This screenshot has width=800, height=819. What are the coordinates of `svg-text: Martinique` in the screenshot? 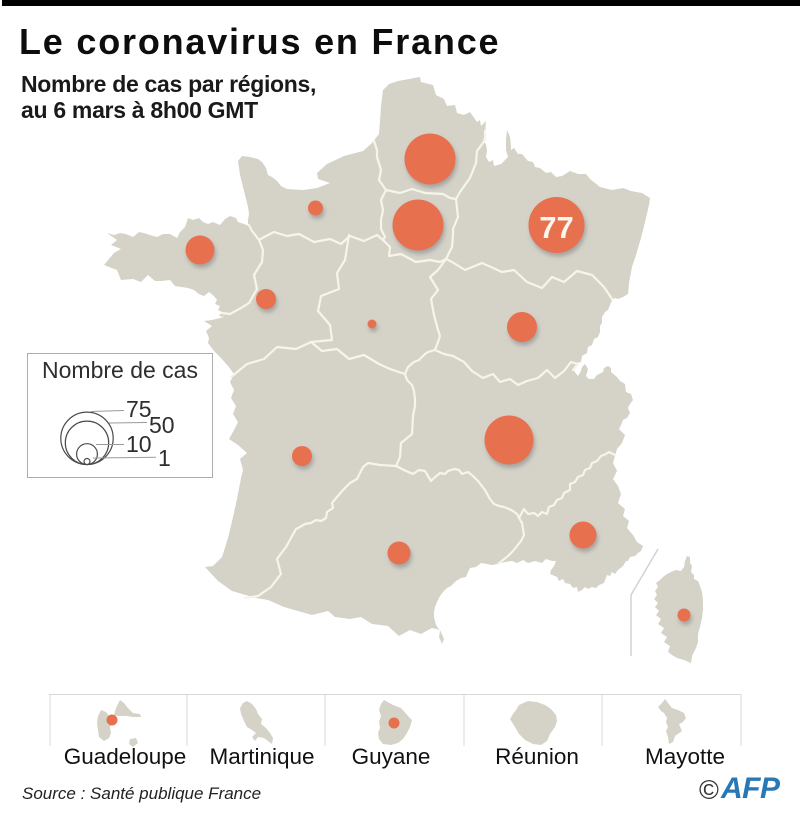 It's located at (261, 756).